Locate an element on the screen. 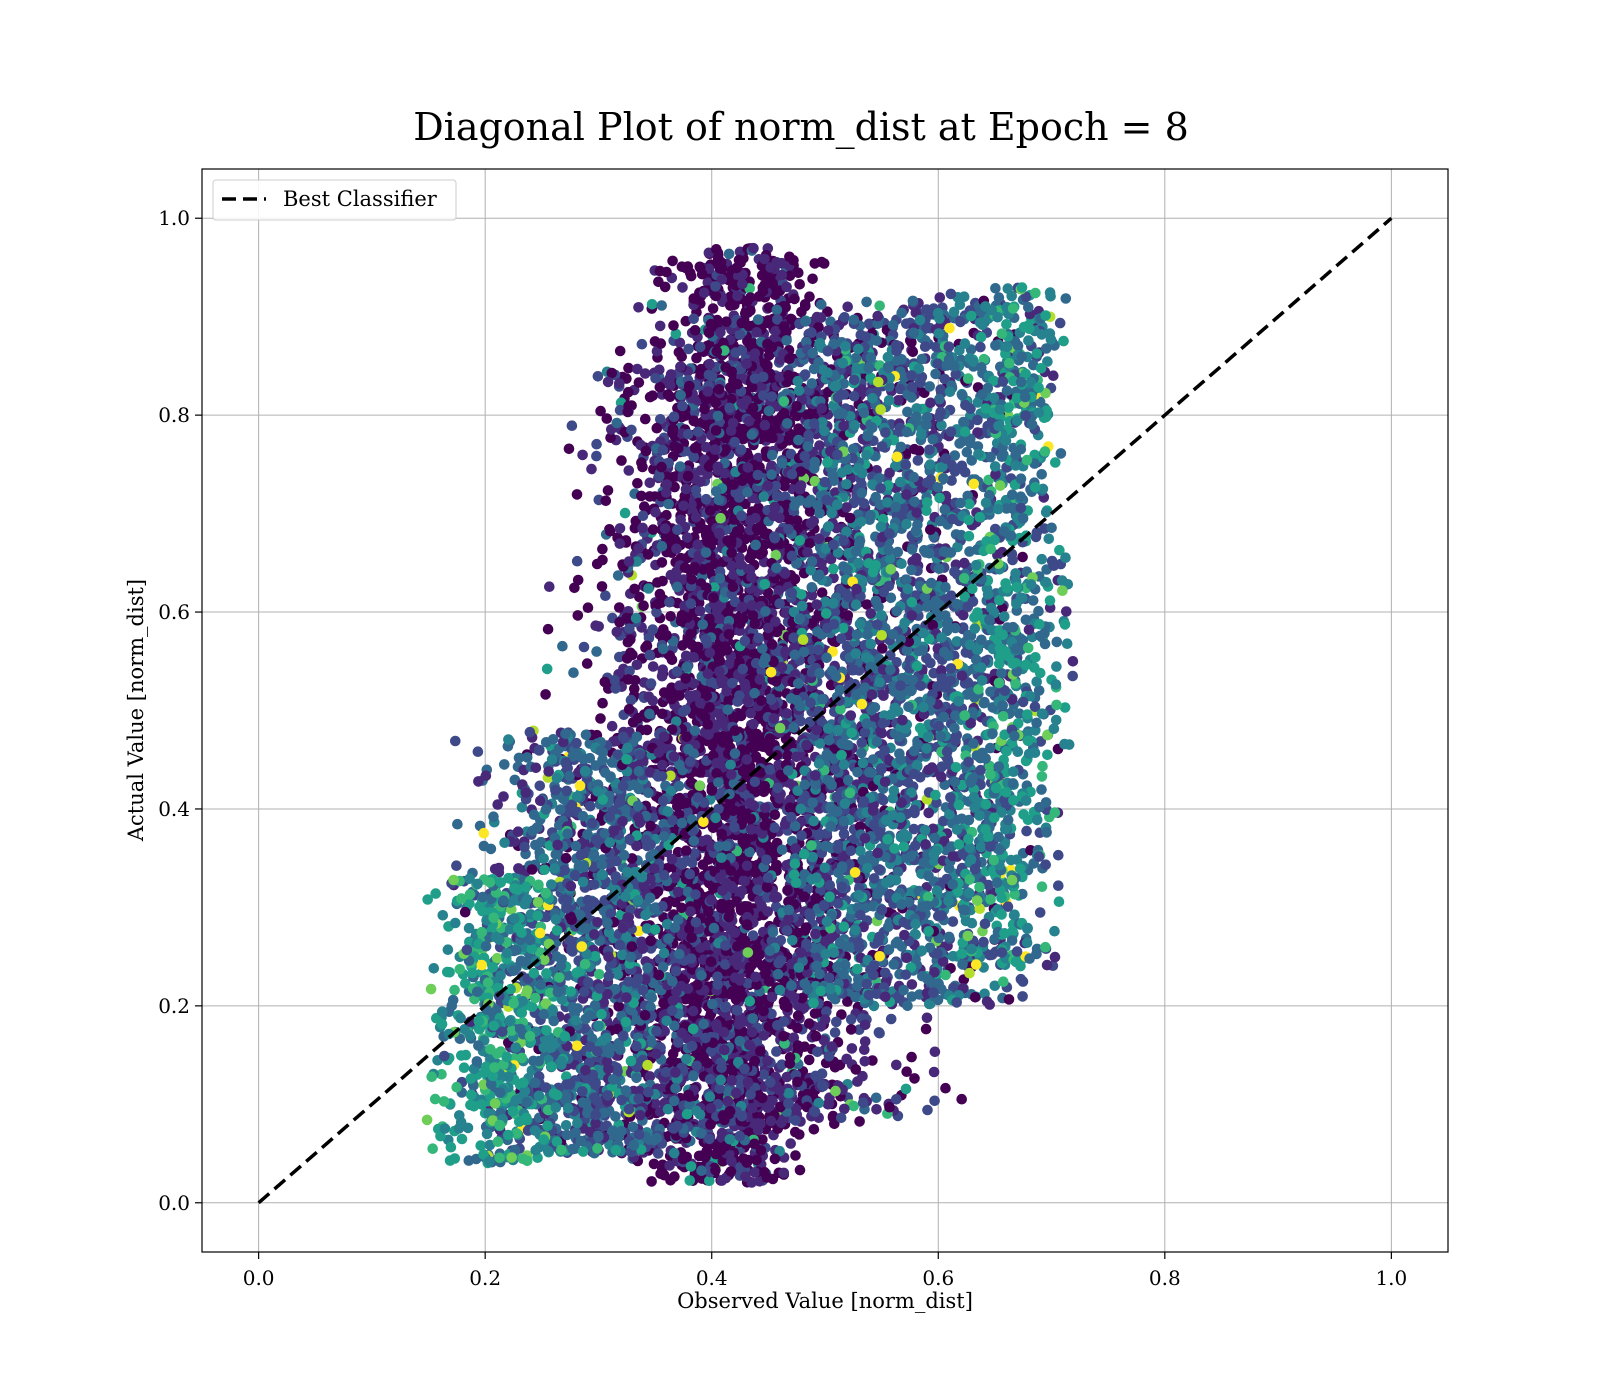 The width and height of the screenshot is (1600, 1400). chart-title: Diagonal Plot of norm_dist at Epoch = 8 is located at coordinates (801, 127).